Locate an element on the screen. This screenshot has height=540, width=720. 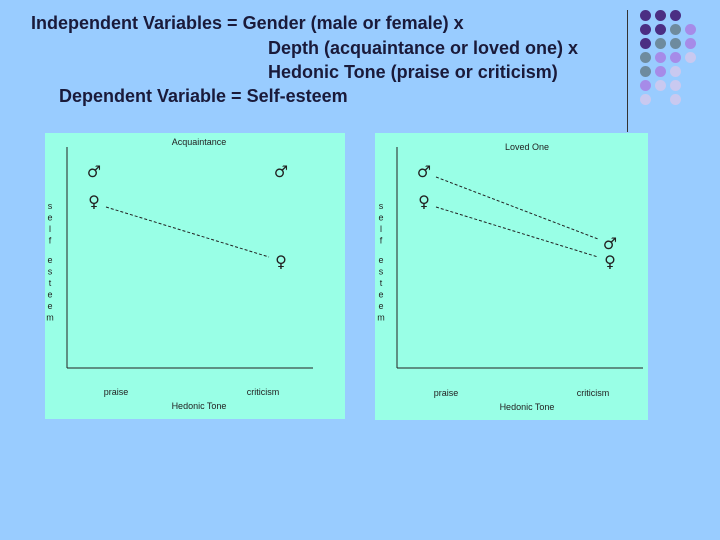
series-line-male is located at coordinates (517, 208).